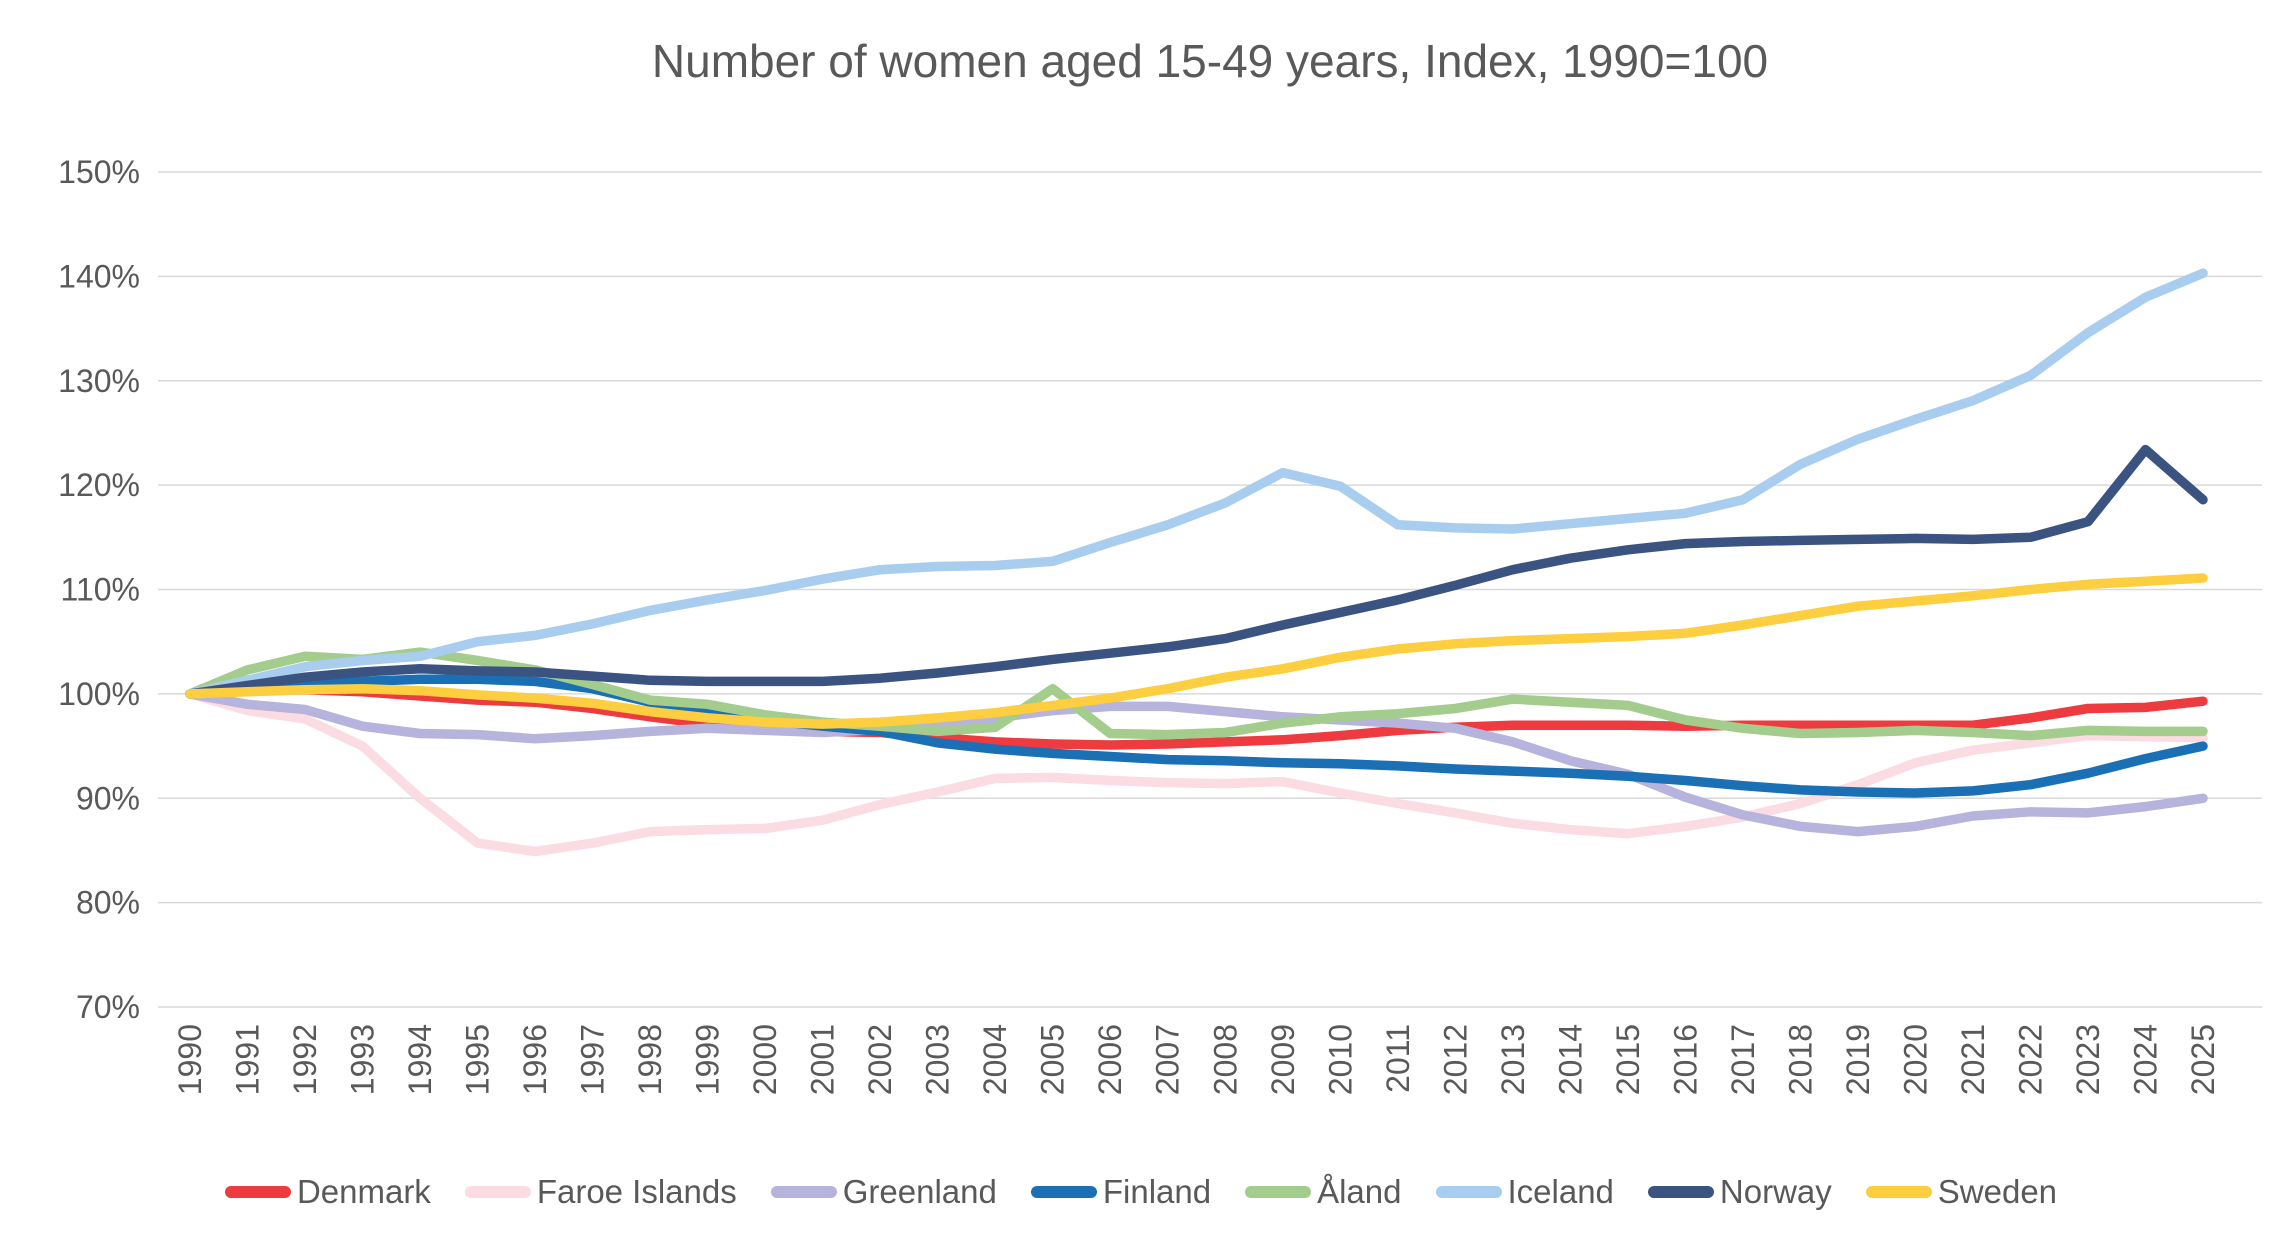 The width and height of the screenshot is (2282, 1253). I want to click on x-axis-tick-label: 1998, so click(650, 1059).